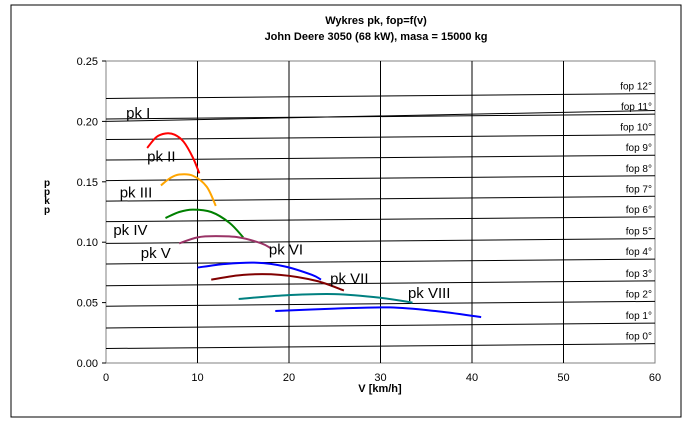  What do you see at coordinates (87, 62) in the screenshot?
I see `y-tick-label: 0.25` at bounding box center [87, 62].